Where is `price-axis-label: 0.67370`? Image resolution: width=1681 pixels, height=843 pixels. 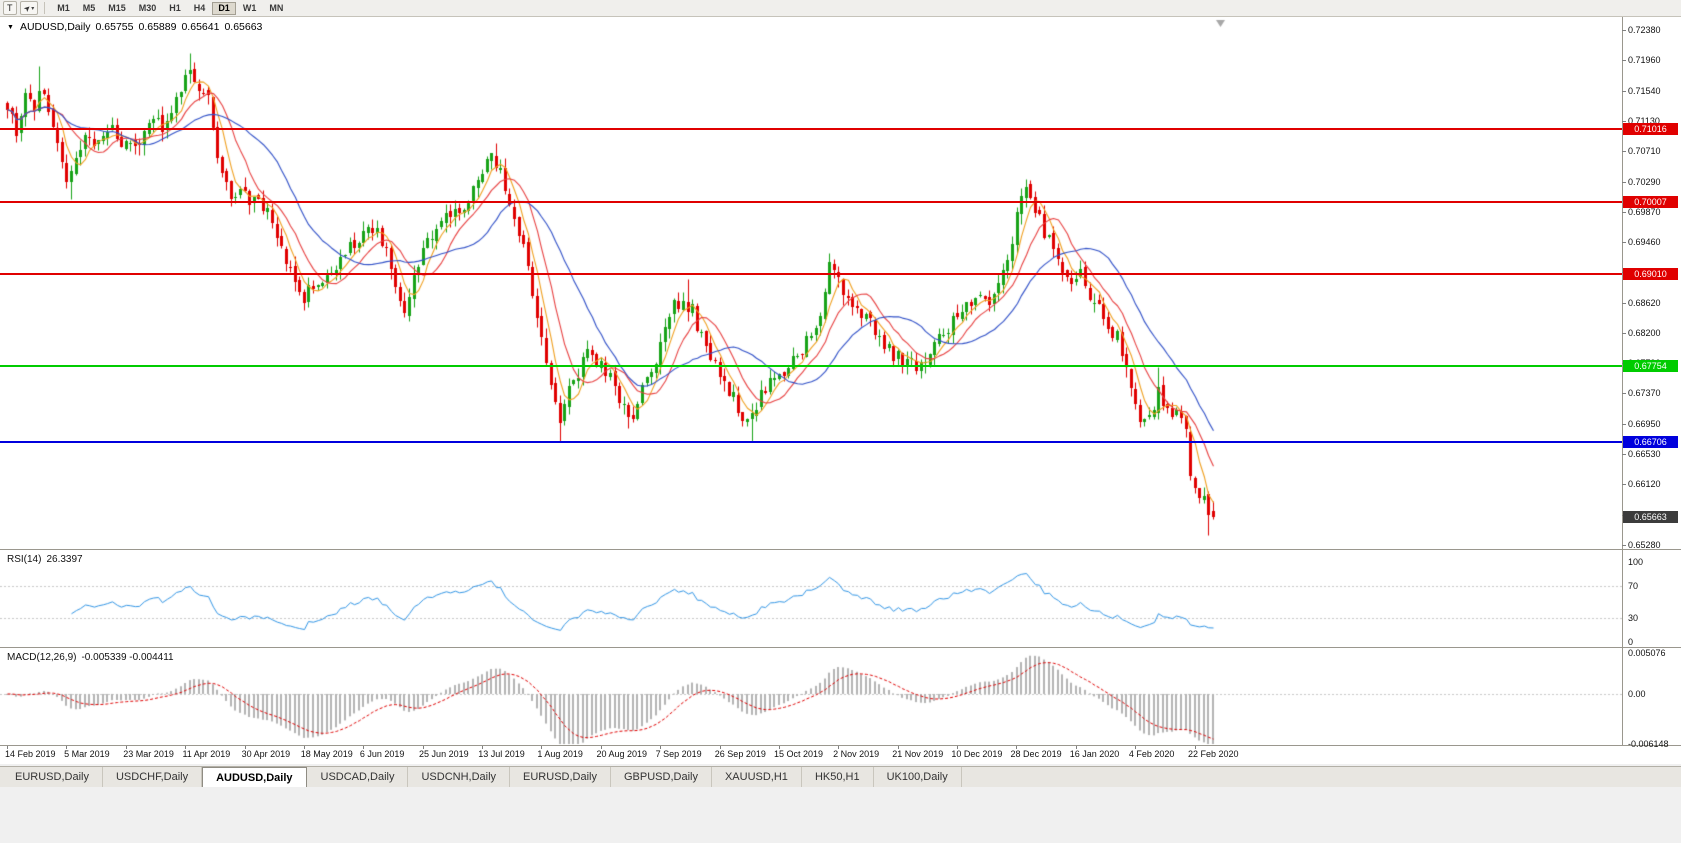
price-axis-label: 0.67370 is located at coordinates (1644, 393).